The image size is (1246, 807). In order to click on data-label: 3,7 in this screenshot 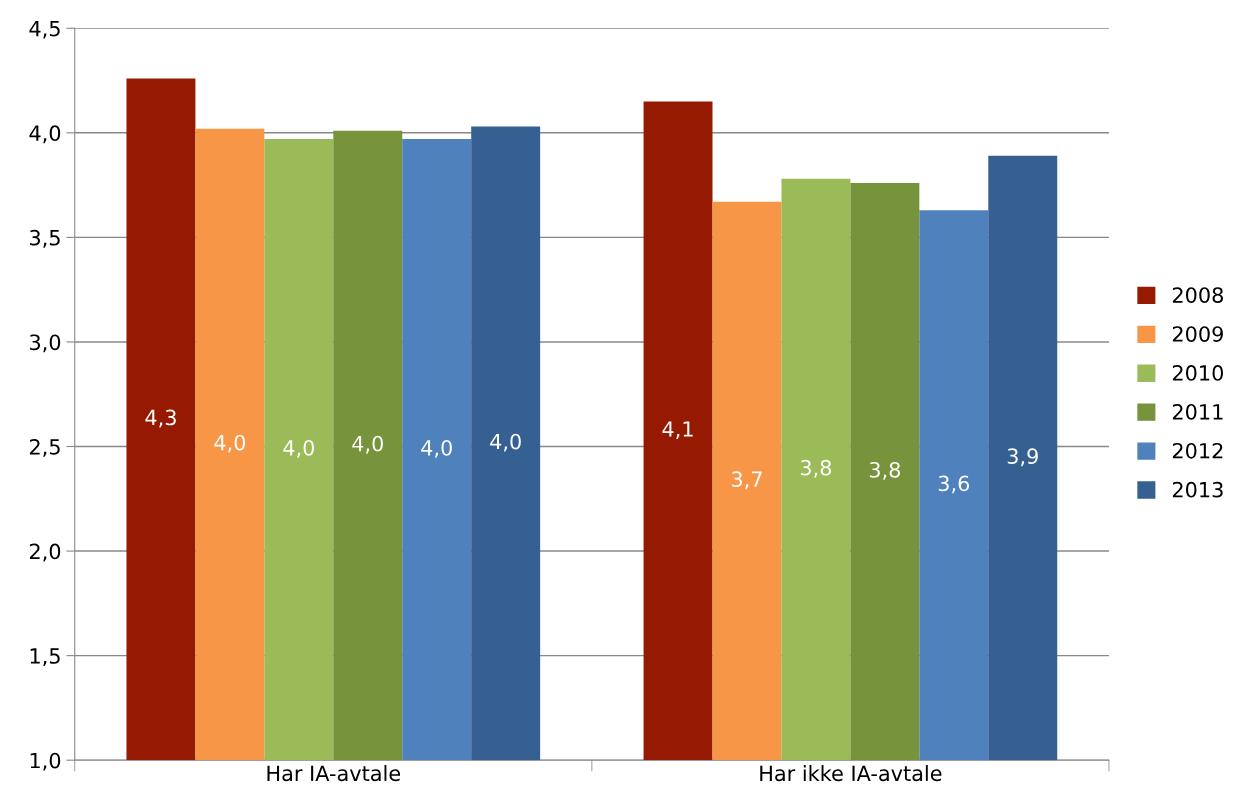, I will do `click(747, 480)`.